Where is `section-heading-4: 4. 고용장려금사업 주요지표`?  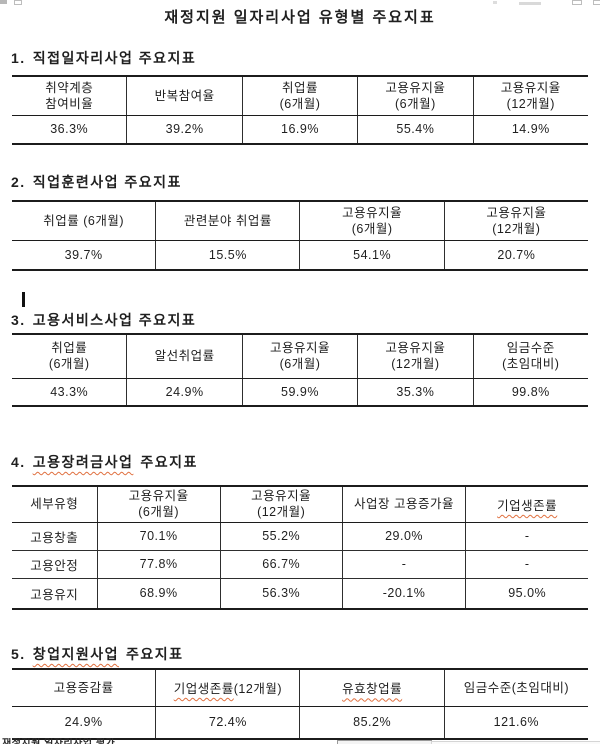 section-heading-4: 4. 고용장려금사업 주요지표 is located at coordinates (104, 462).